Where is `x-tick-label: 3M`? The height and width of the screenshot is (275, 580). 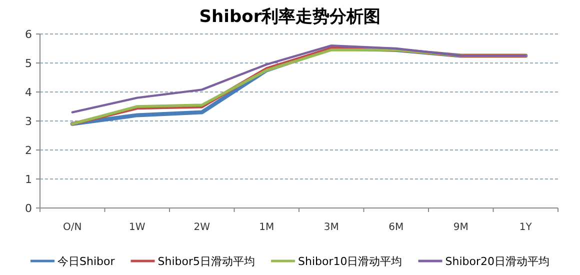
x-tick-label: 3M is located at coordinates (331, 227).